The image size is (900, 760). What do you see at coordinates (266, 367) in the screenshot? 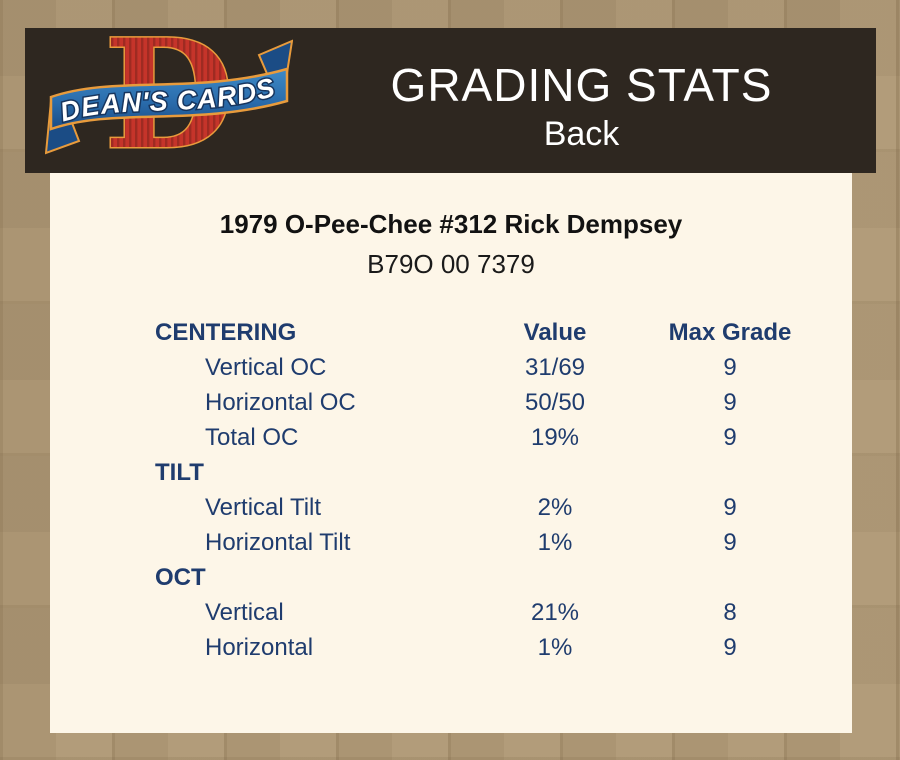
I see `stat-label: Vertical OC` at bounding box center [266, 367].